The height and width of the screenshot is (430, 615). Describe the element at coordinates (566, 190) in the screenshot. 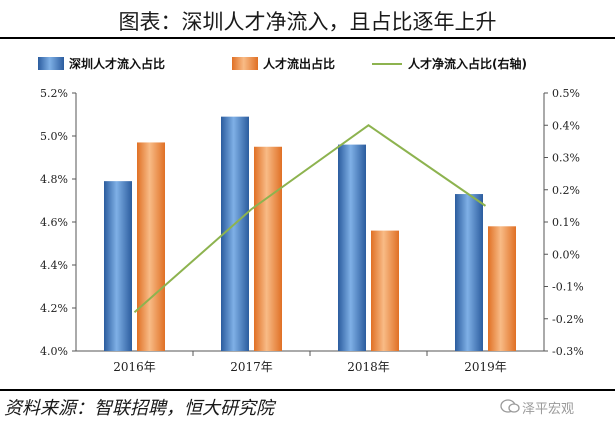

I see `y-right-tick-label: 0.2%` at that location.